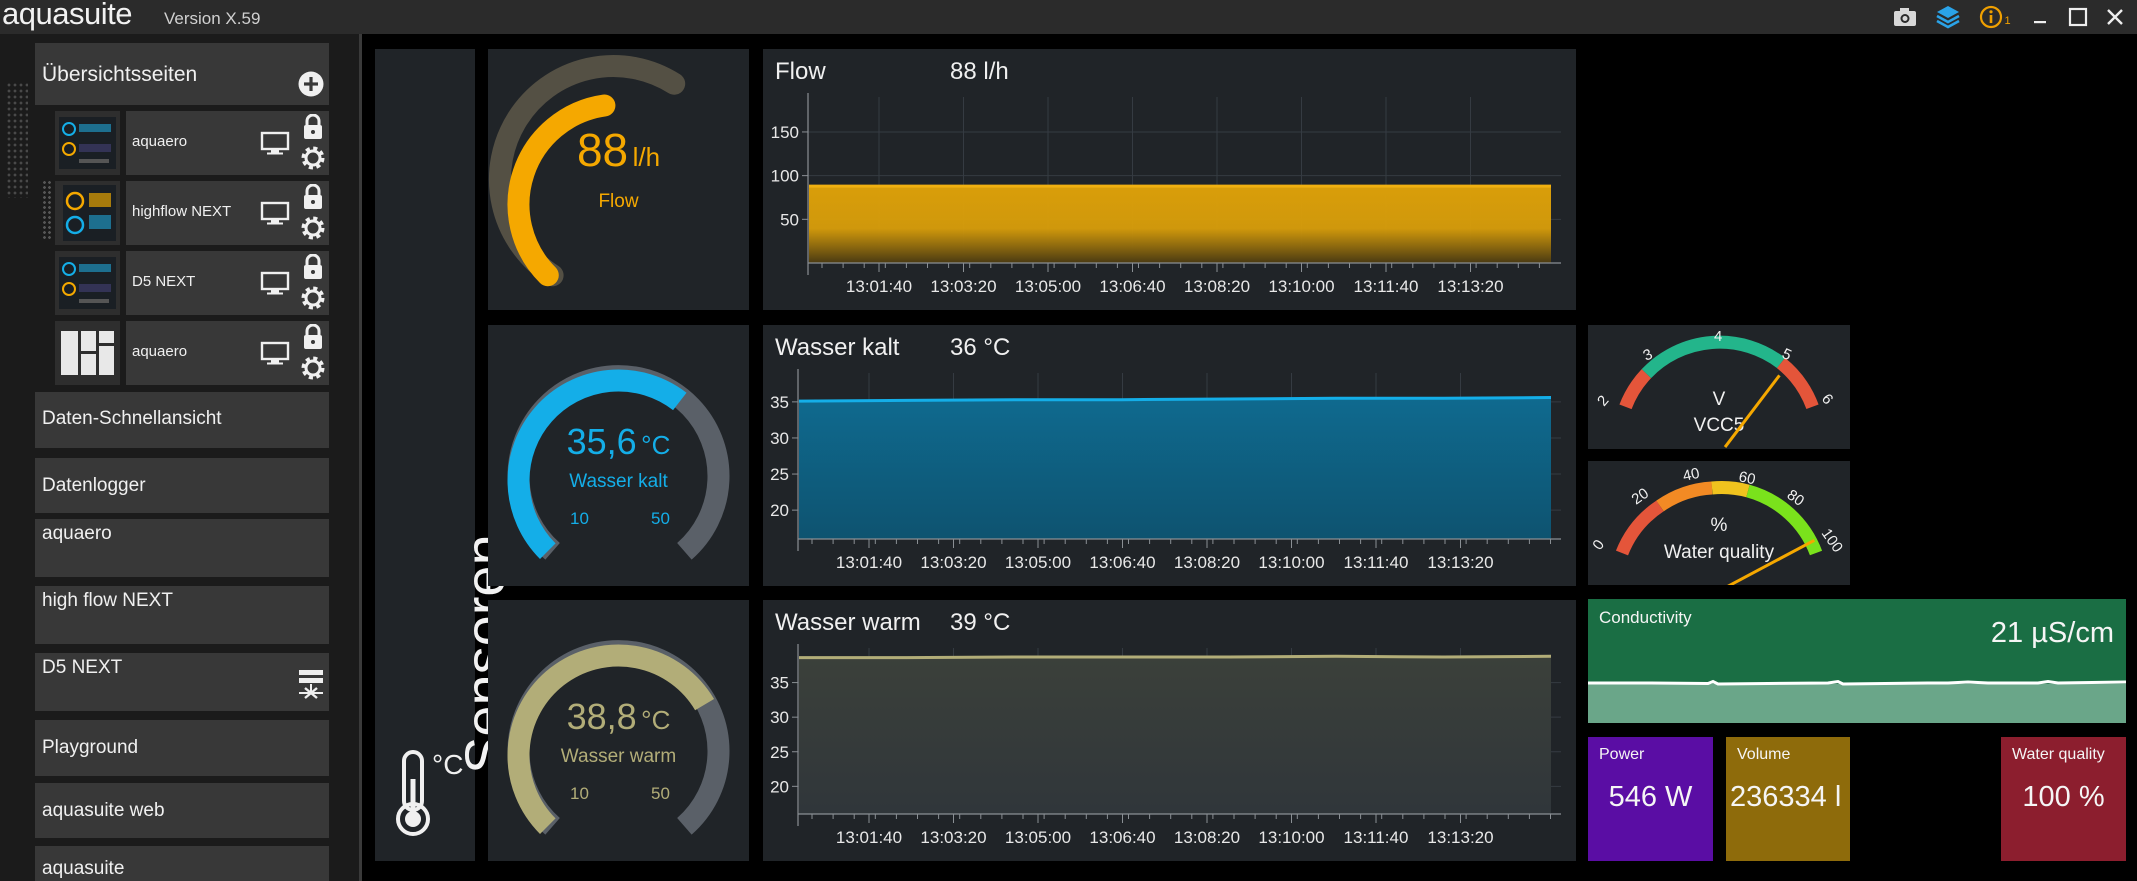  I want to click on conductivity-history-fill, so click(1857, 703).